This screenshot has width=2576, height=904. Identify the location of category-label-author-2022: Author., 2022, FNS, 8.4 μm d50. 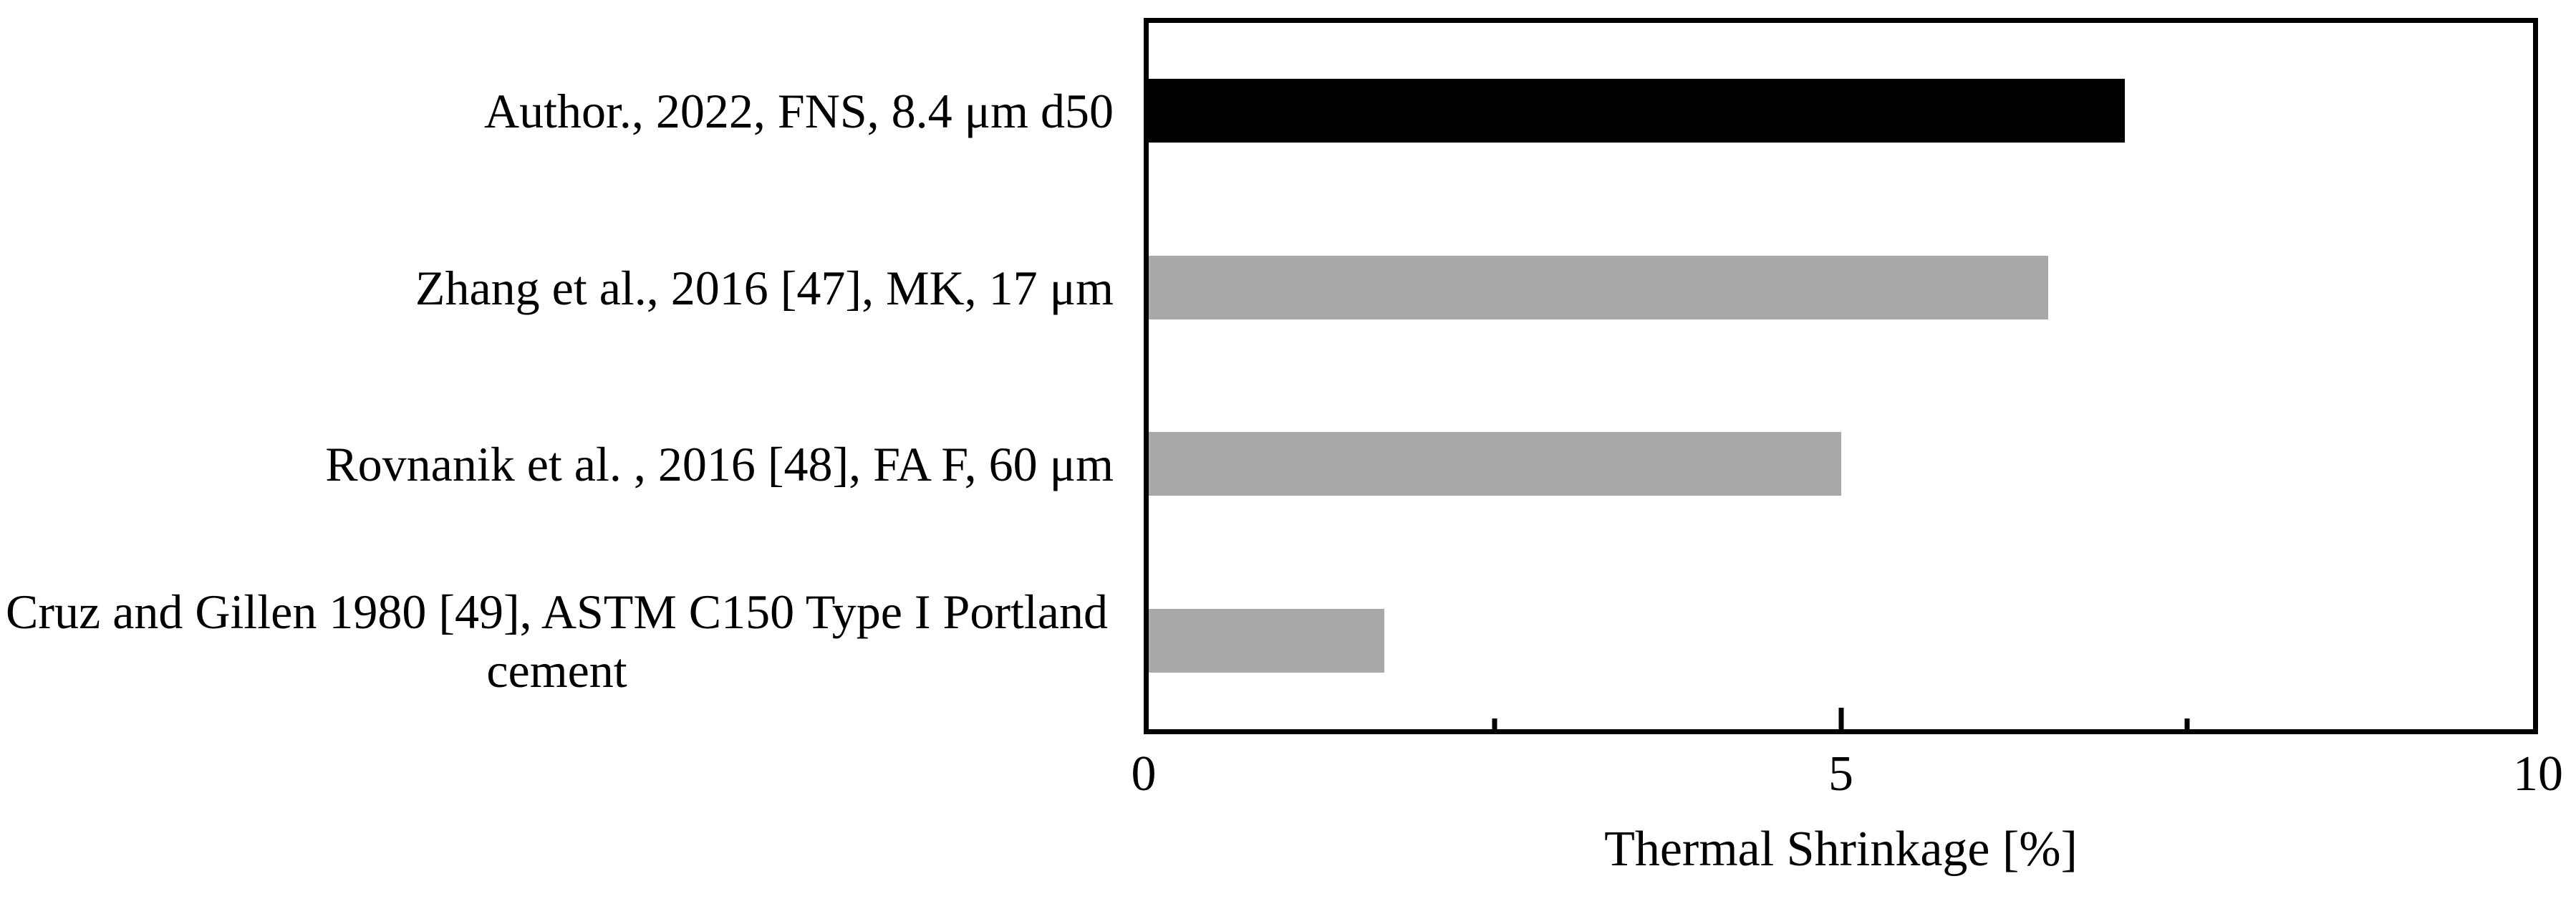
(799, 111).